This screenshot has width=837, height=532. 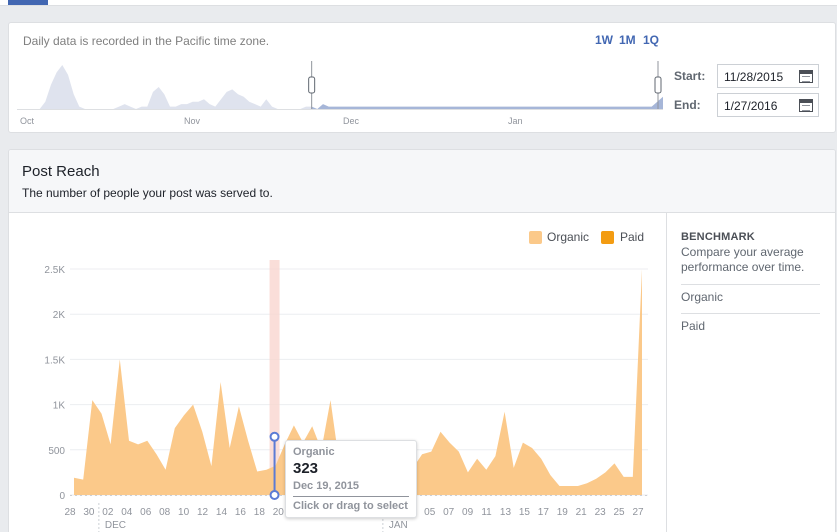 What do you see at coordinates (651, 40) in the screenshot?
I see `zoom-1q-button: 1Q` at bounding box center [651, 40].